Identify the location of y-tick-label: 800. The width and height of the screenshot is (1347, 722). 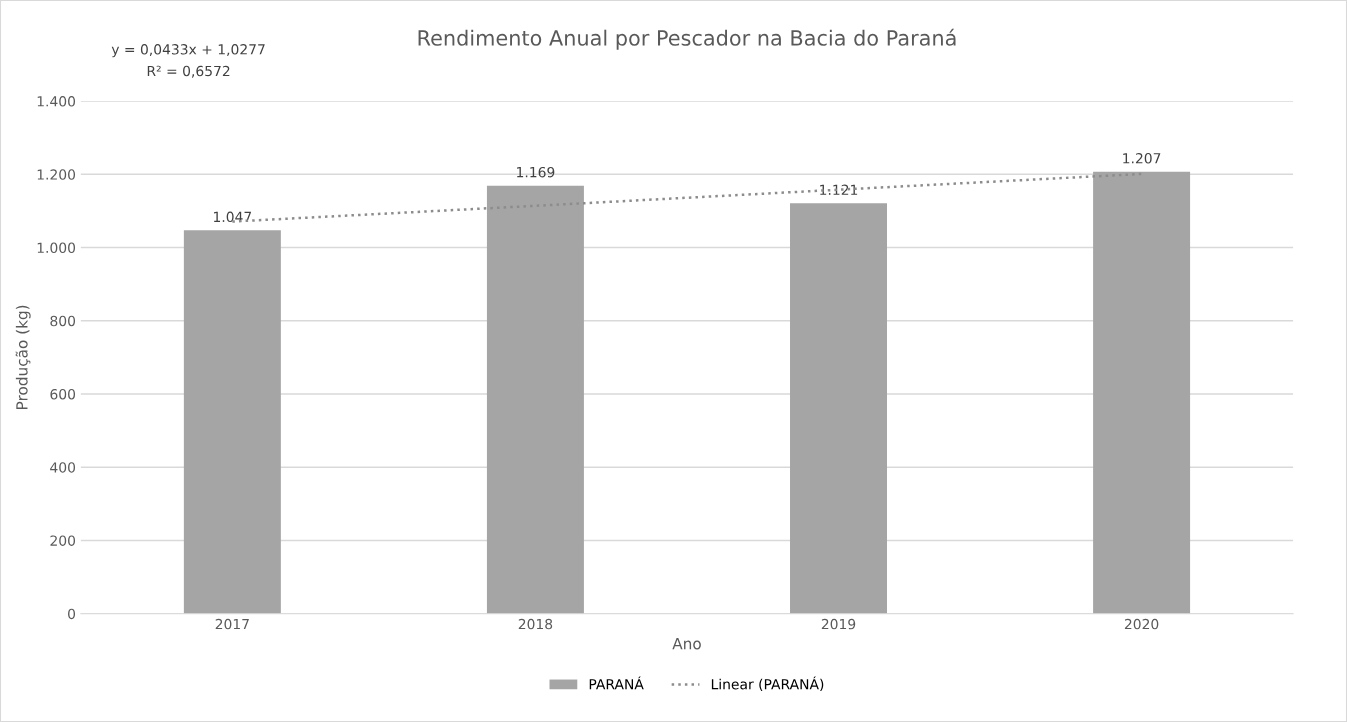
(63, 321).